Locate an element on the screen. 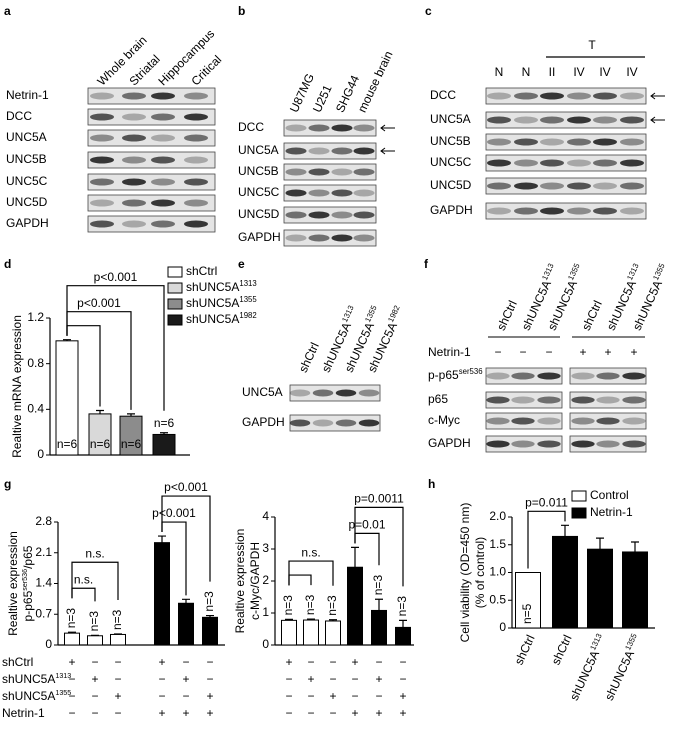  column-label: mouse brain is located at coordinates (375, 82).